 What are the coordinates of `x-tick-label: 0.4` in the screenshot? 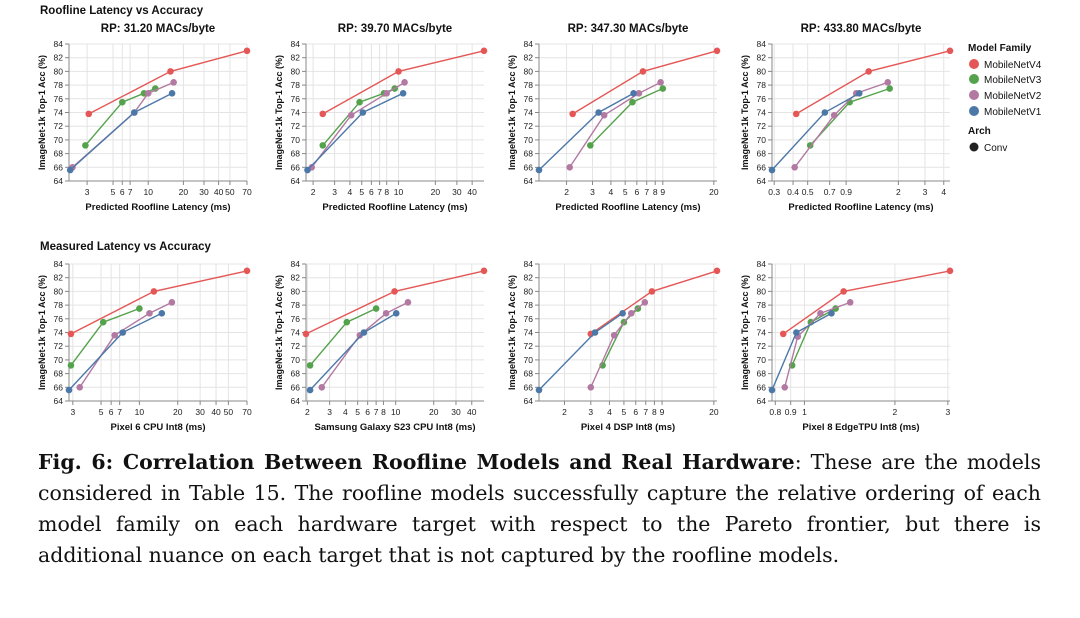 It's located at (793, 192).